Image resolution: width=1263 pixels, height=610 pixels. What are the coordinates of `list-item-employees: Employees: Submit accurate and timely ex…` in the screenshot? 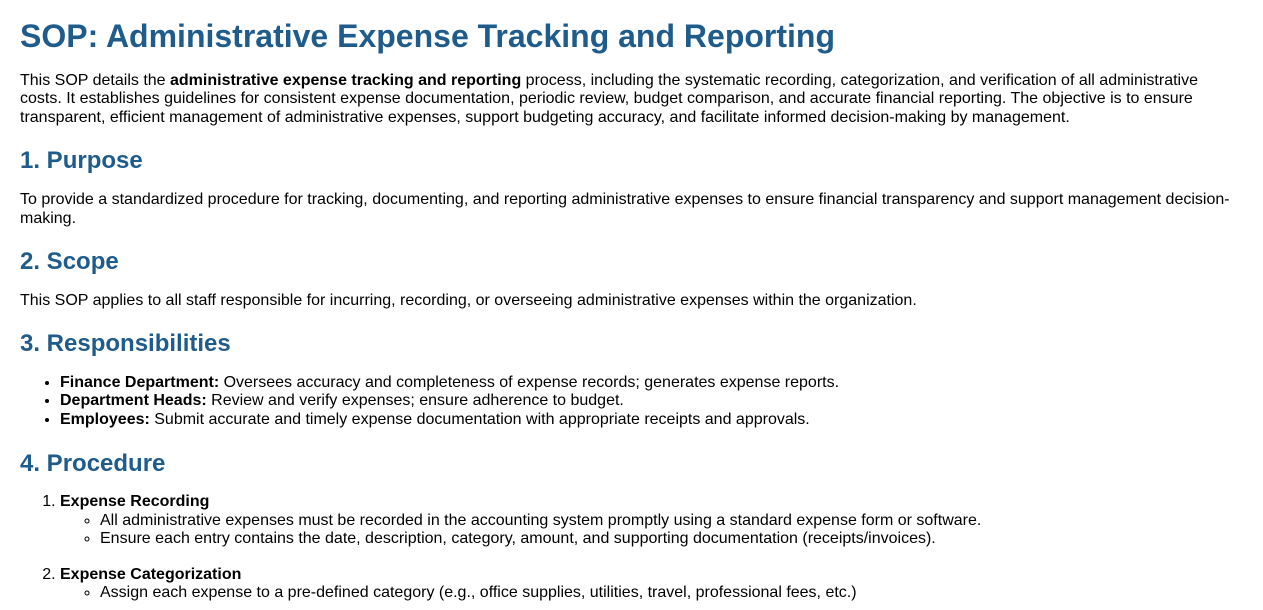 It's located at (651, 420).